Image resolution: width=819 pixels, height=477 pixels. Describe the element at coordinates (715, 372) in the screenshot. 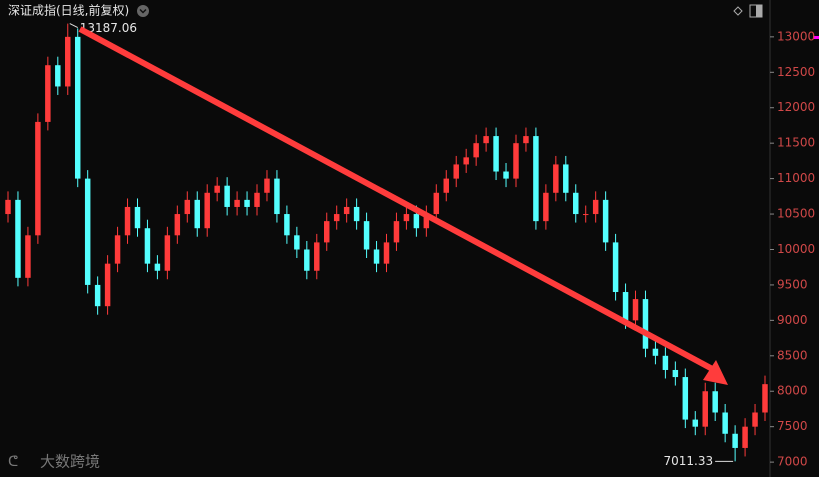

I see `trend-arrow-head` at that location.